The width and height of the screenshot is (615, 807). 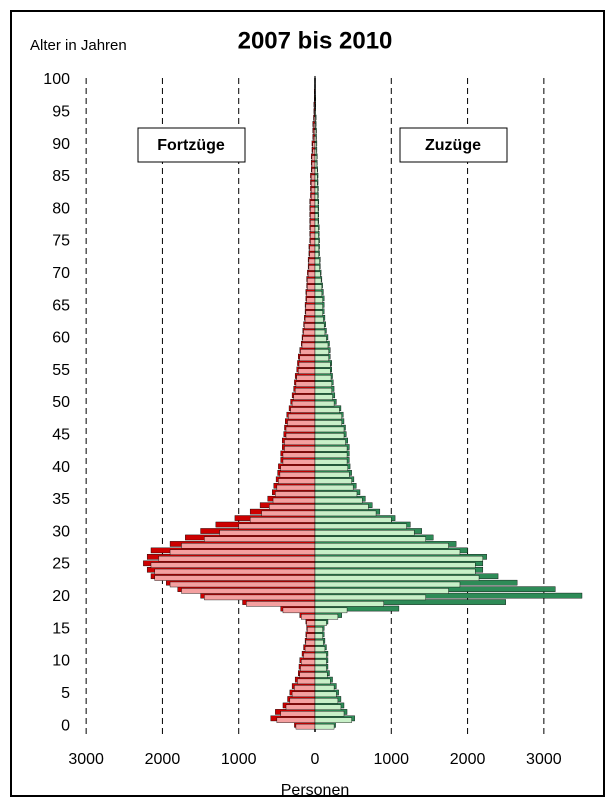 I want to click on y-tick-label: 25, so click(x=61, y=564).